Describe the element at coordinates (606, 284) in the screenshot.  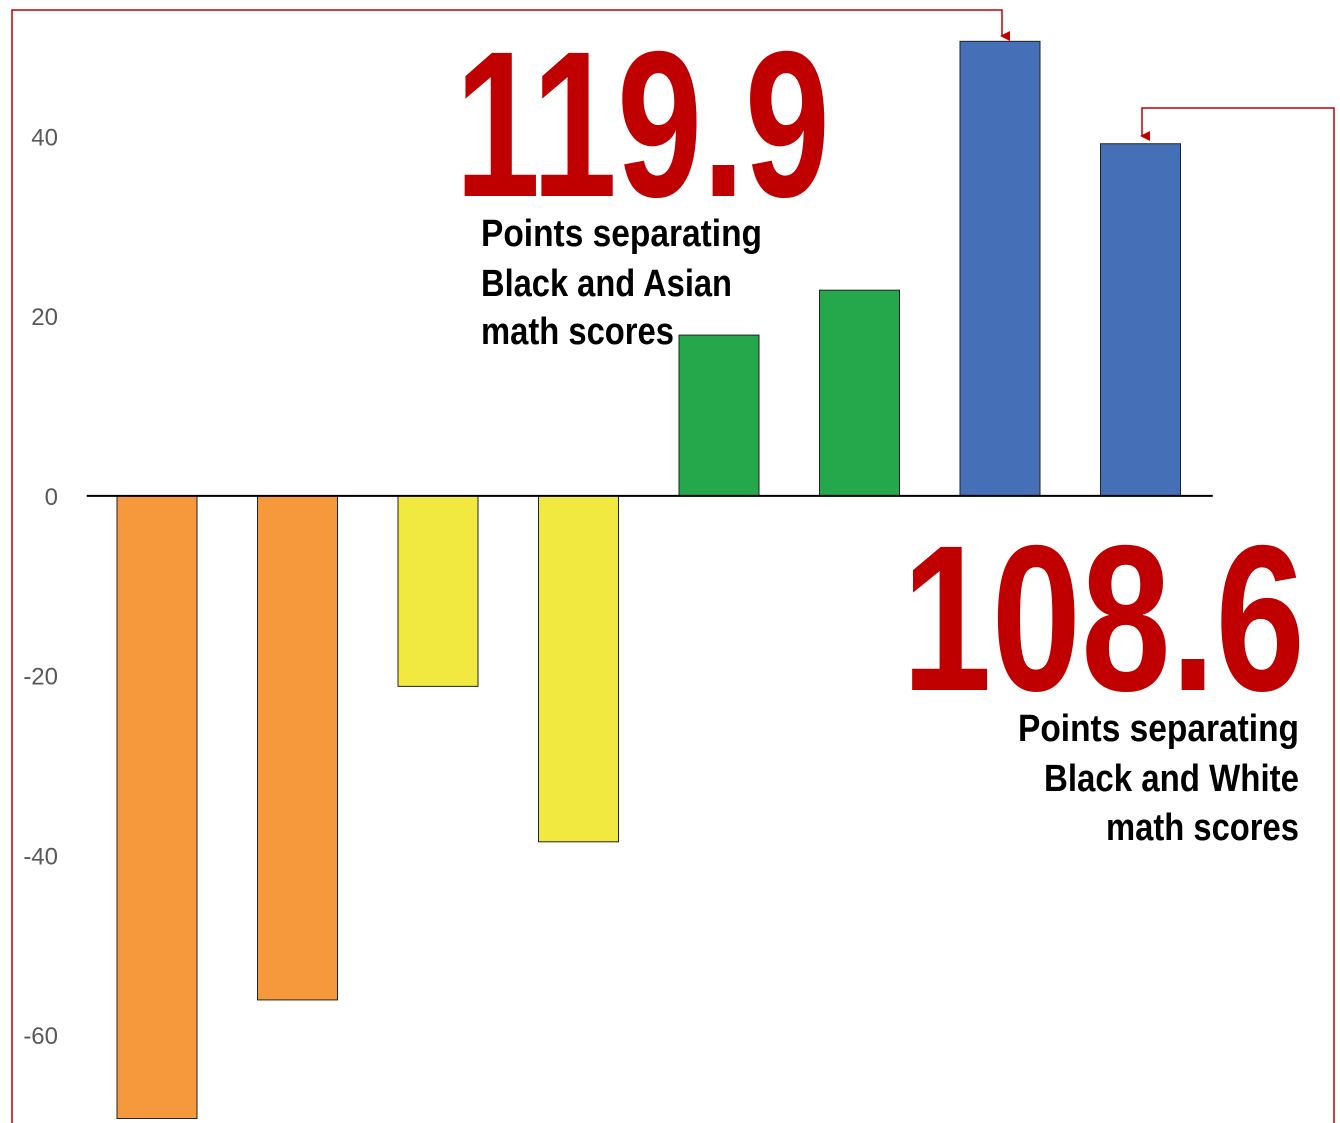
I see `annotation-text: Black and Asian` at that location.